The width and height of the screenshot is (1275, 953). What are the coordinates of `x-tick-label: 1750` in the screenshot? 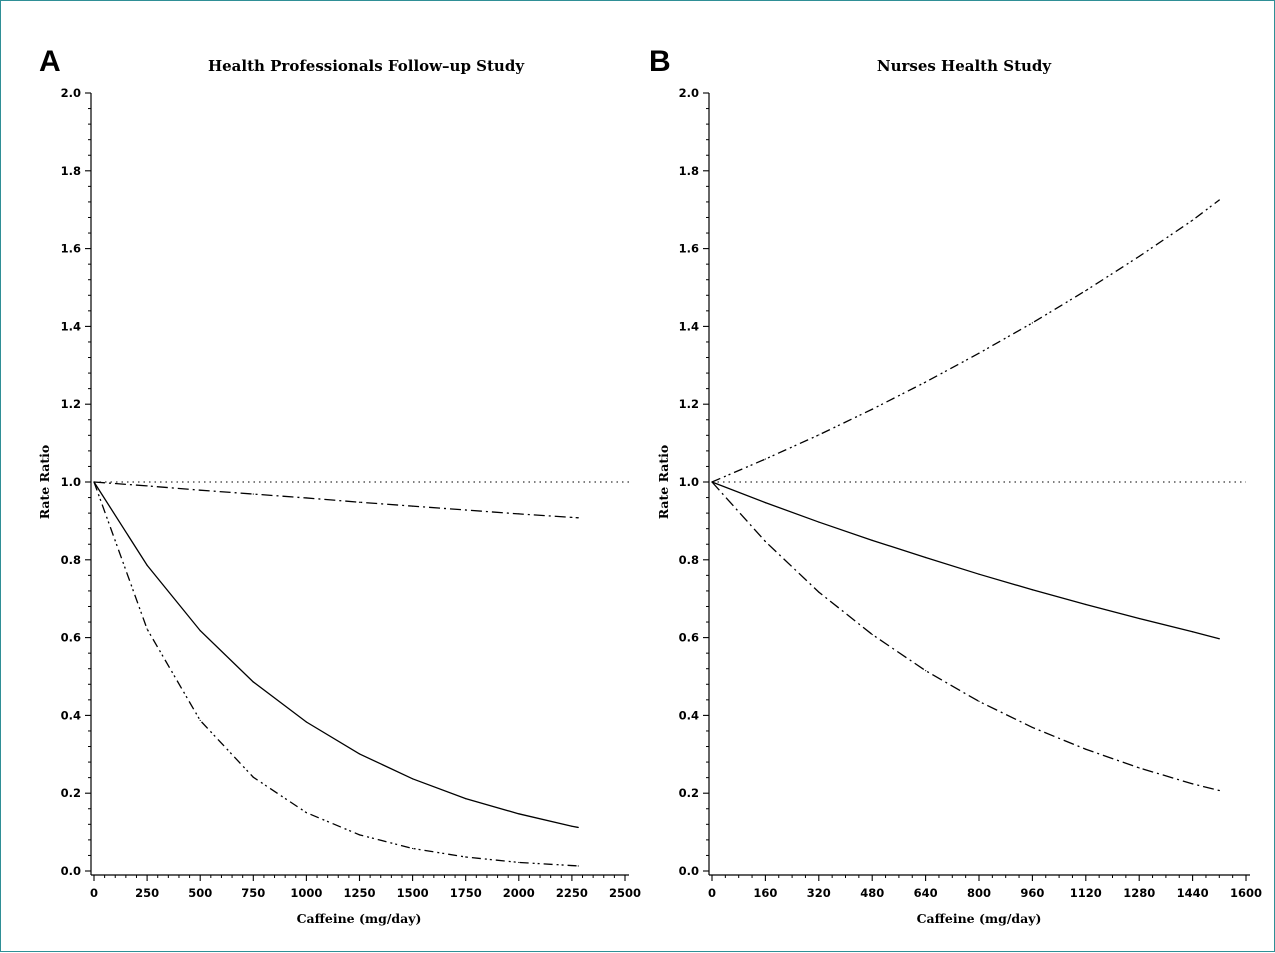 It's located at (466, 893).